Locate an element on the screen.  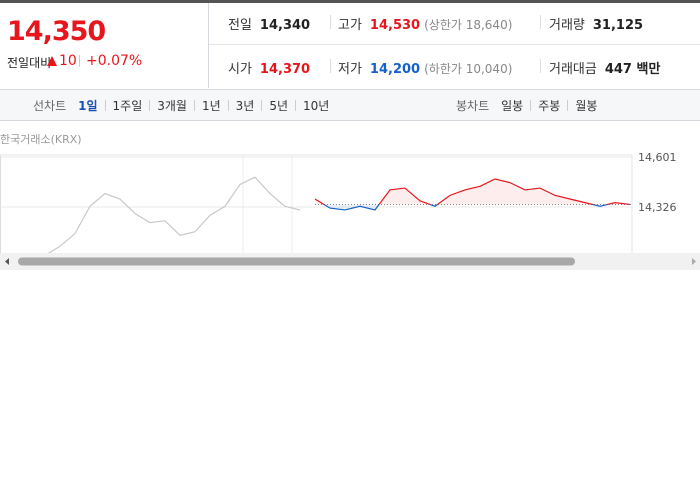
quote-item: 전일 14,340 is located at coordinates (269, 23).